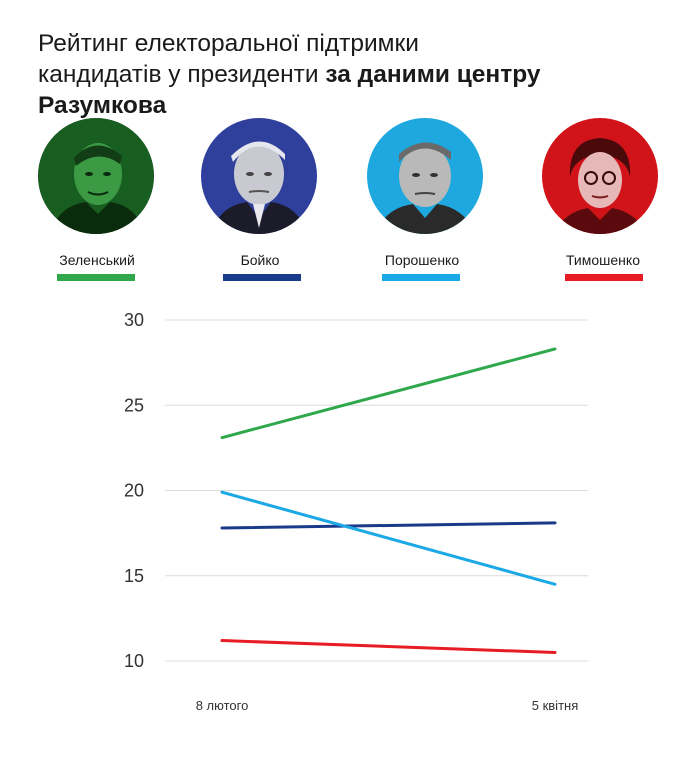 The image size is (690, 757). What do you see at coordinates (425, 176) in the screenshot?
I see `portrait-poroshenko` at bounding box center [425, 176].